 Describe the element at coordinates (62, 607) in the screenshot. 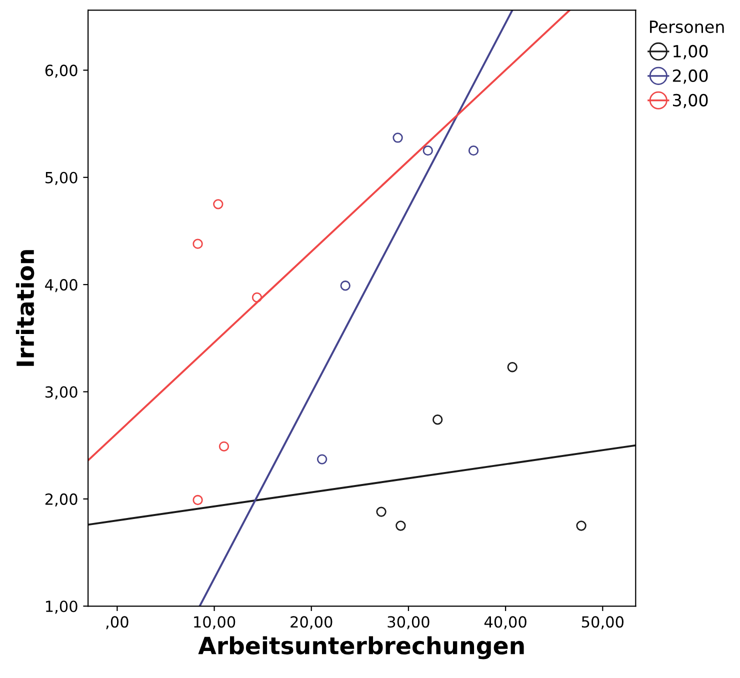

I see `y-tick-label: 1,00` at that location.